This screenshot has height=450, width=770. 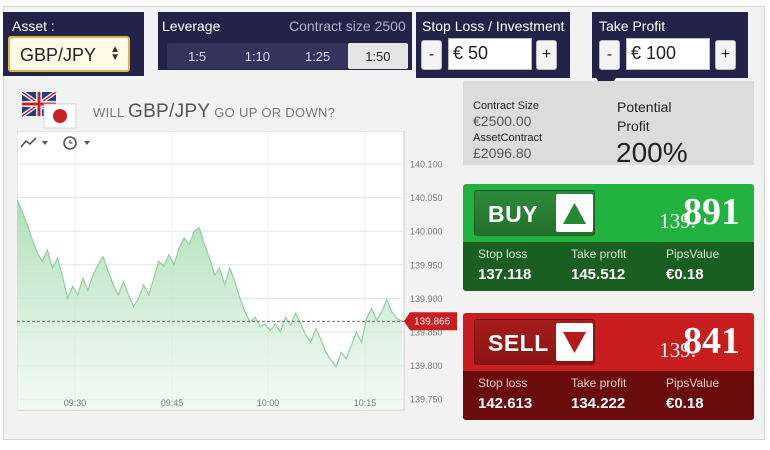 I want to click on potential-profit-label-1: Potential, so click(x=644, y=107).